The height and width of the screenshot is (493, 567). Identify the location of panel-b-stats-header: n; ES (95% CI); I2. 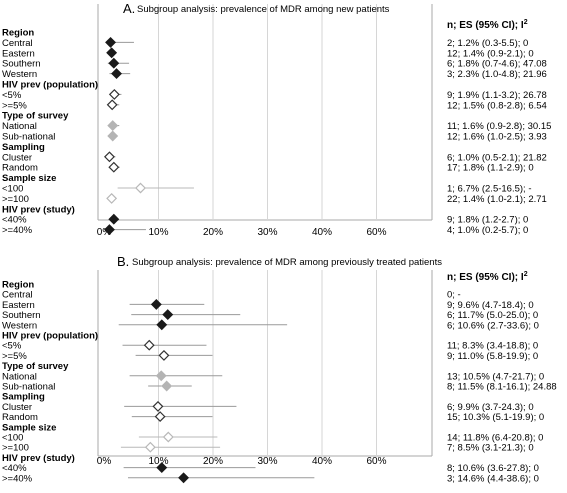
(487, 277).